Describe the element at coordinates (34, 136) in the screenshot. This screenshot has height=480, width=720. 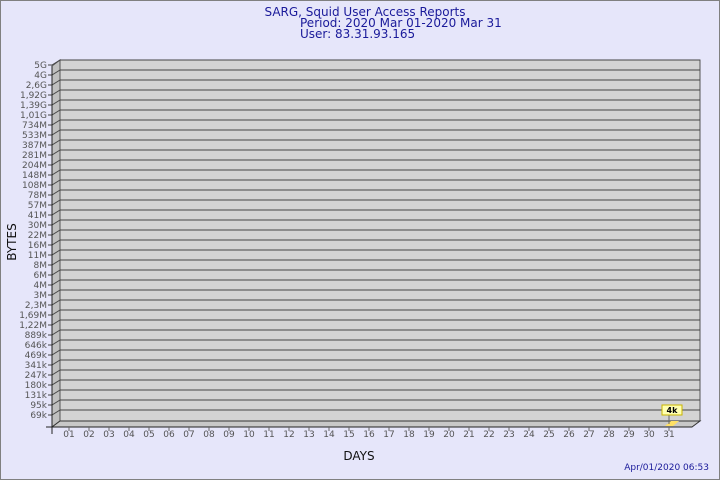
I see `y-tick-label: 533M` at that location.